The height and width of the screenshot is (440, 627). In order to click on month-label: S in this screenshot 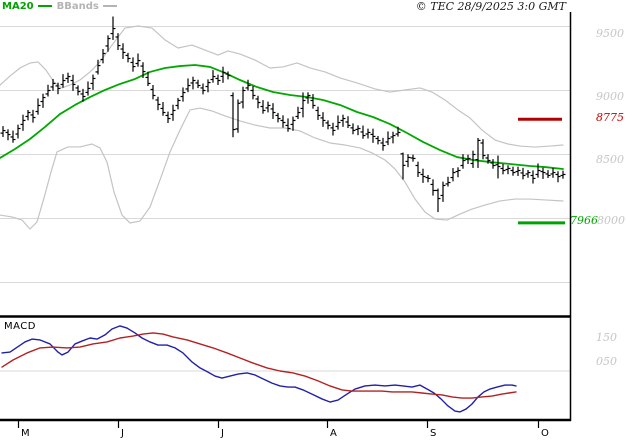, I will do `click(433, 433)`.